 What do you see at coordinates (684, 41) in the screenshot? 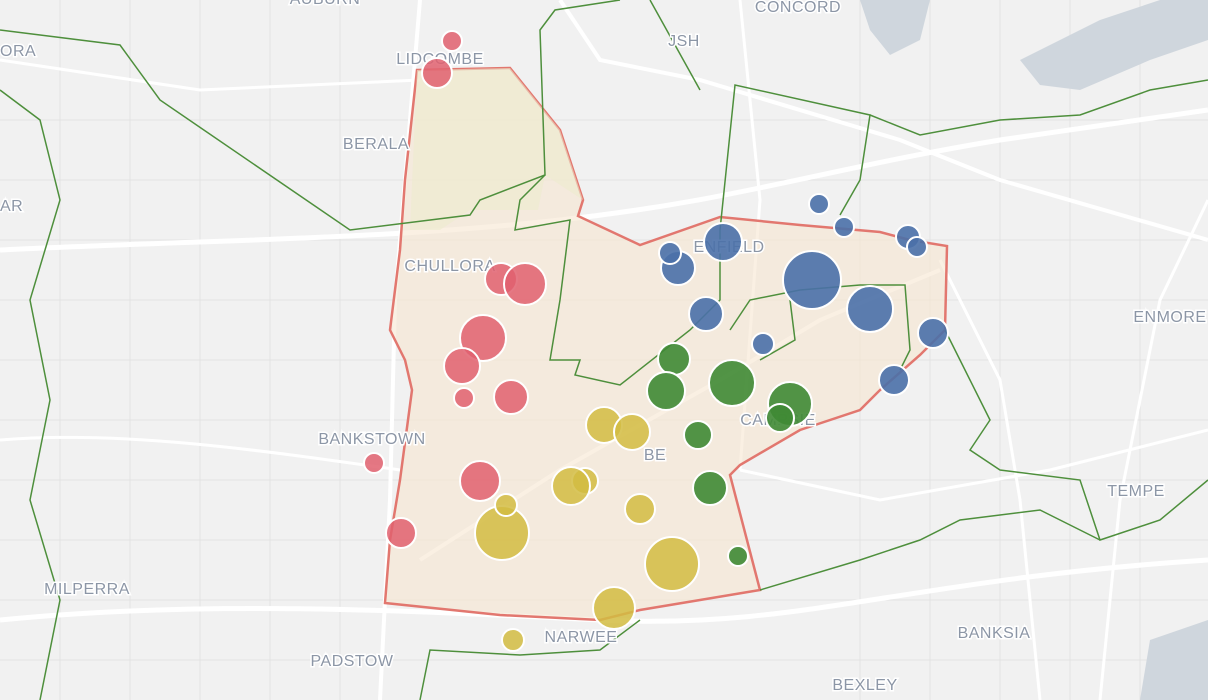
I see `suburb-label: JSH` at bounding box center [684, 41].